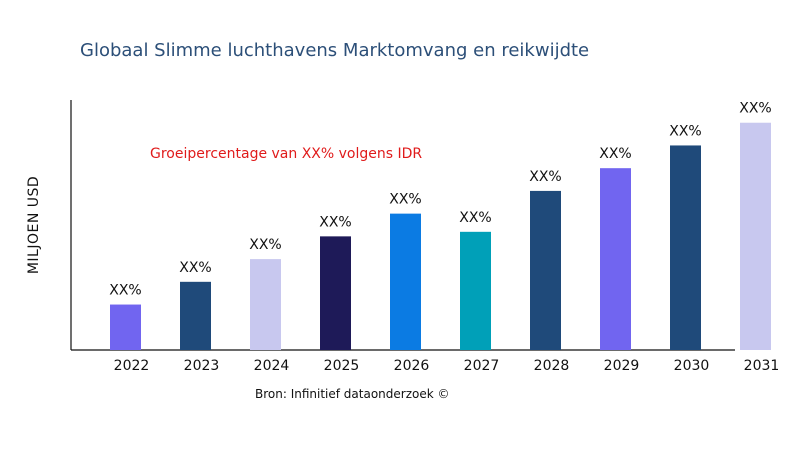 This screenshot has height=450, width=800. What do you see at coordinates (755, 109) in the screenshot?
I see `data-label-2031: XX%` at bounding box center [755, 109].